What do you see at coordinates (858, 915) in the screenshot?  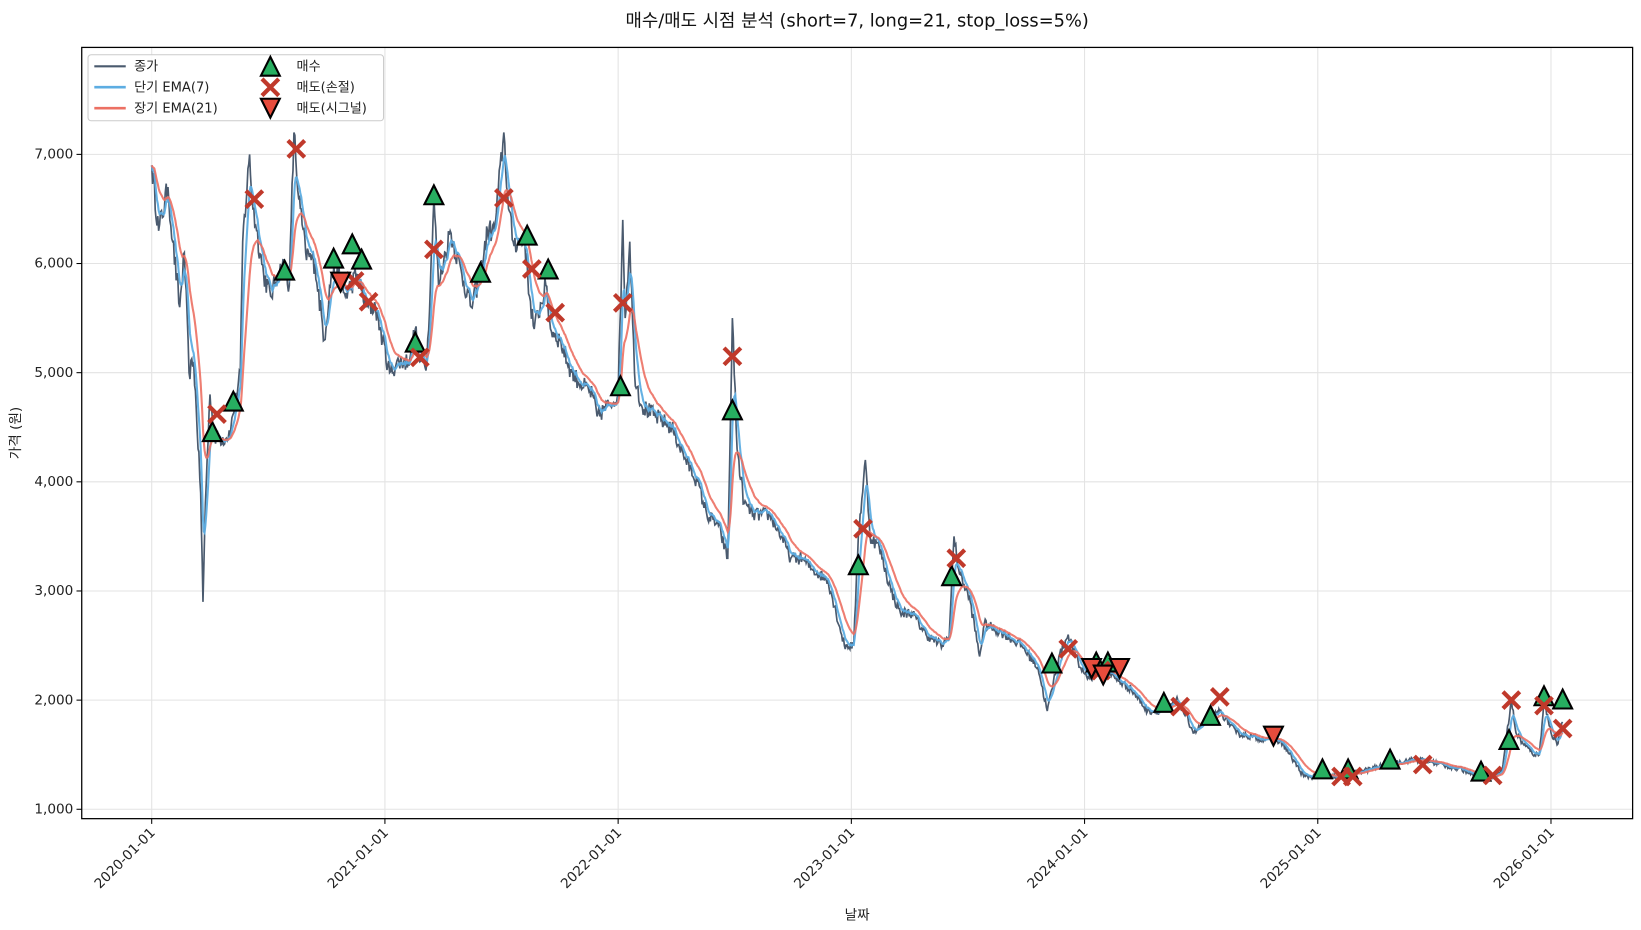 I see `x-axis-label: 날짜` at bounding box center [858, 915].